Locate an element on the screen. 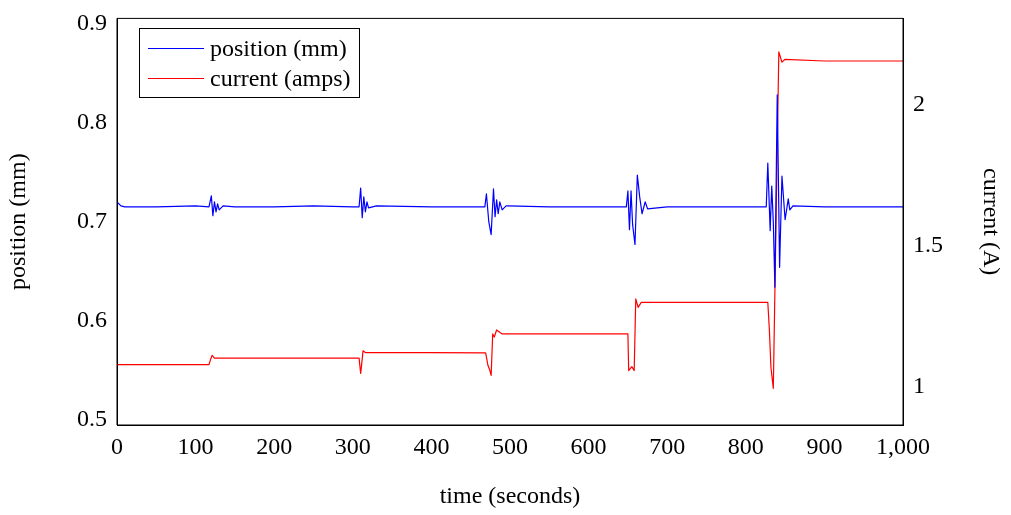 The height and width of the screenshot is (515, 1011). x-tick-label: 400 is located at coordinates (431, 445).